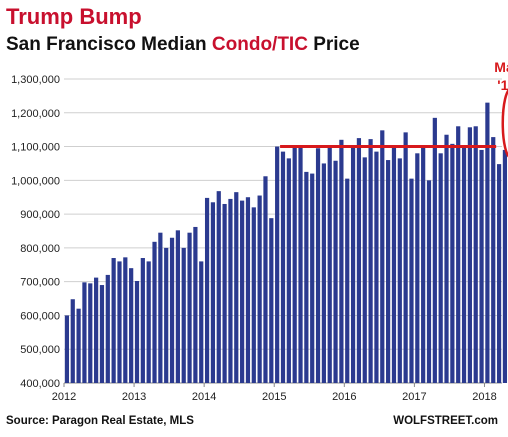 Image resolution: width=508 pixels, height=437 pixels. Describe the element at coordinates (274, 397) in the screenshot. I see `x-tick-label: 2015` at that location.